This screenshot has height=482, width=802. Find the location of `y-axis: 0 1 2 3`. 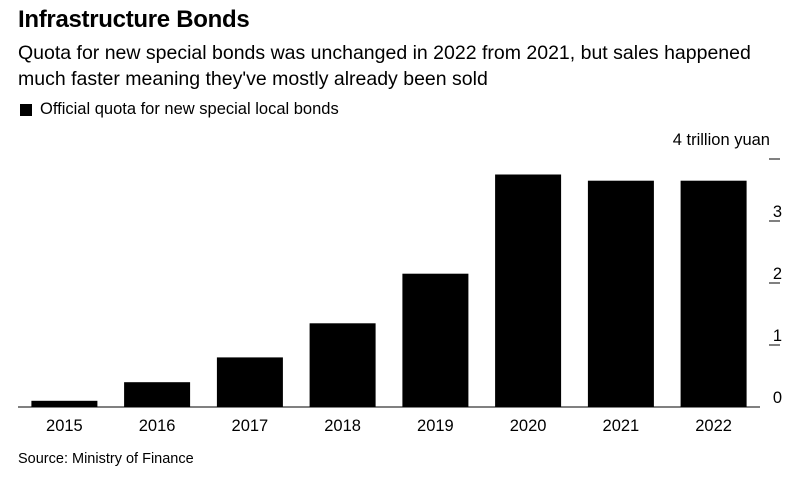

y-axis: 0 1 2 3 is located at coordinates (775, 282).